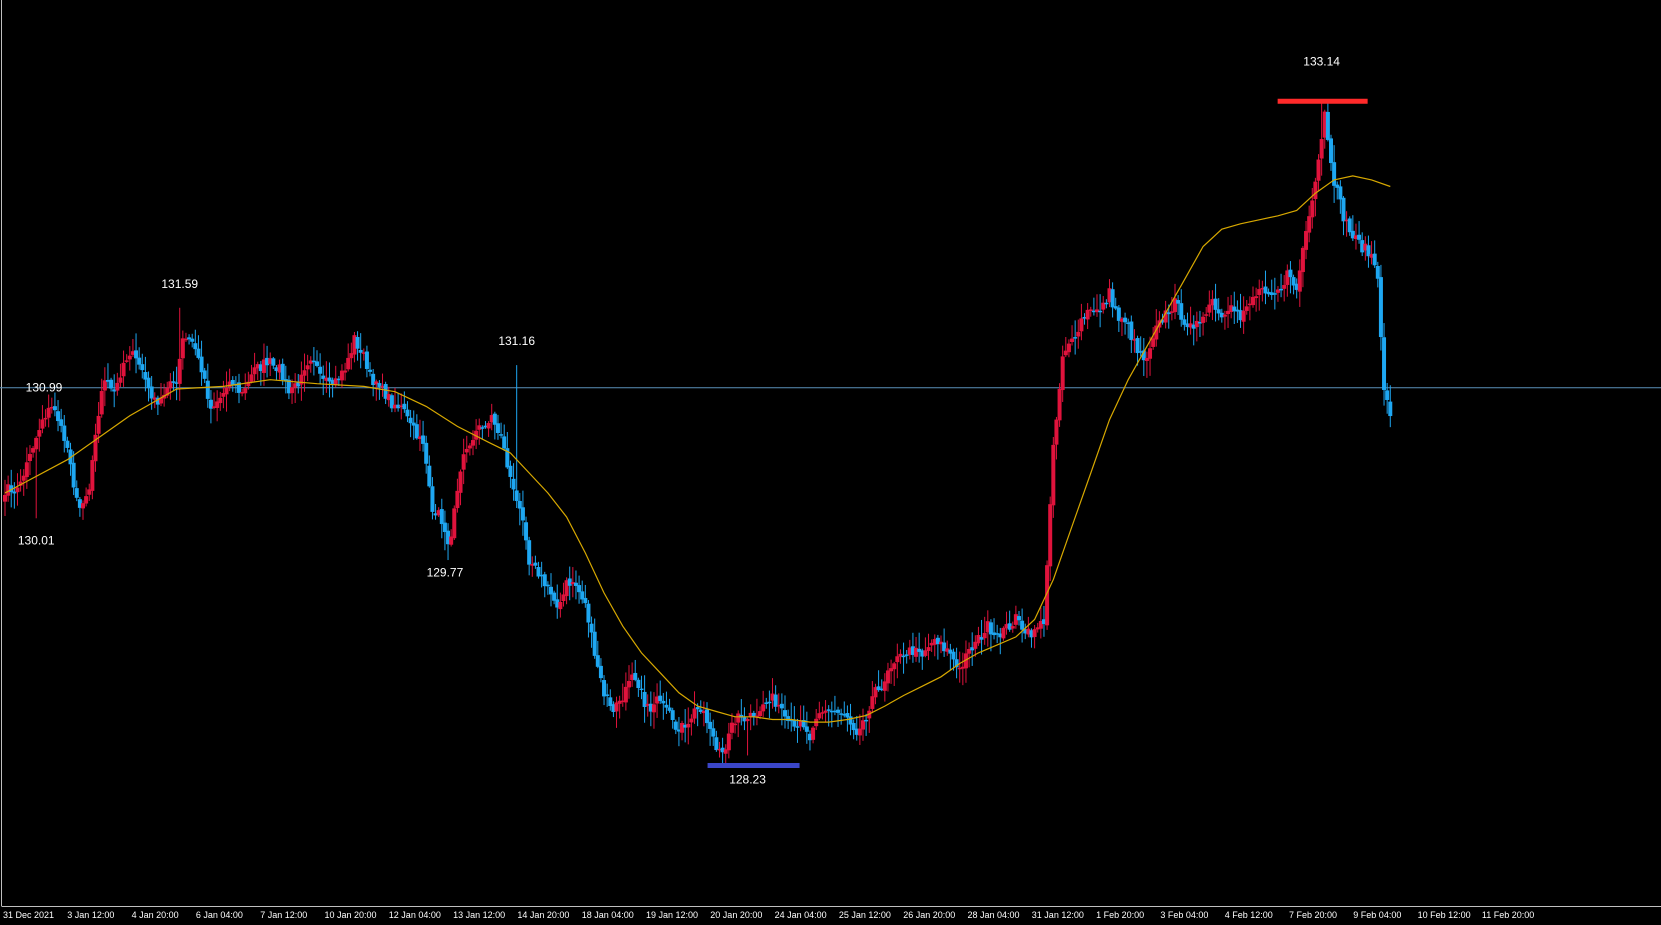 The width and height of the screenshot is (1661, 925). I want to click on reference-price-label: 130.99, so click(44, 388).